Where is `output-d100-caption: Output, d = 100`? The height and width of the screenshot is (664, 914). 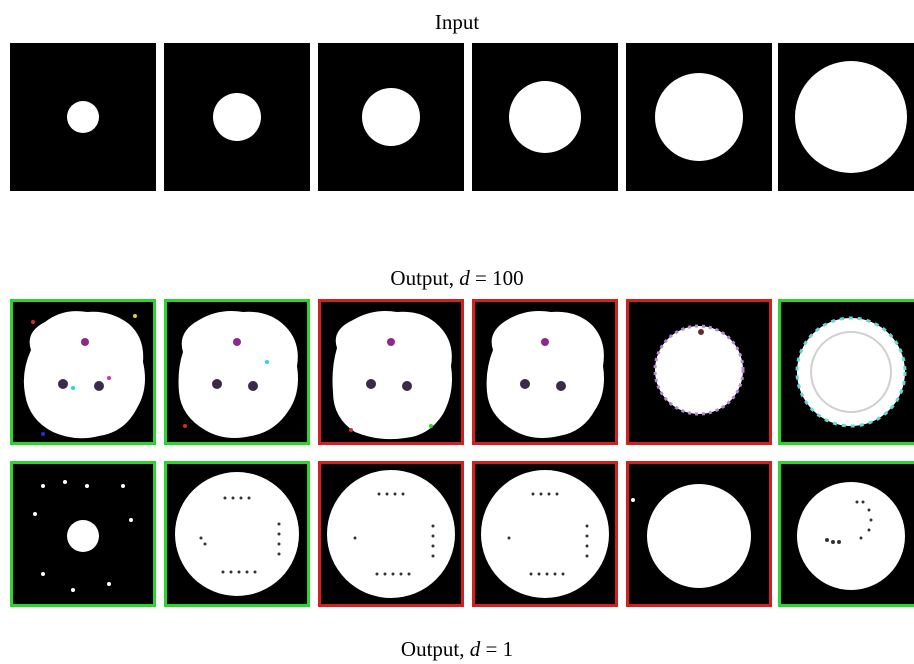 output-d100-caption: Output, d = 100 is located at coordinates (457, 278).